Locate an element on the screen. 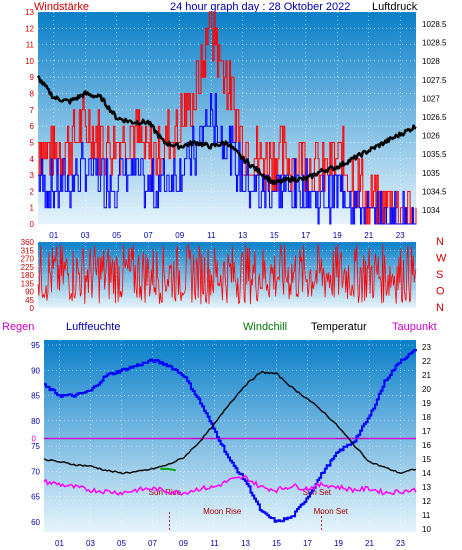 Image resolution: width=462 pixels, height=550 pixels. direction-tick-label: 180 is located at coordinates (28, 275).